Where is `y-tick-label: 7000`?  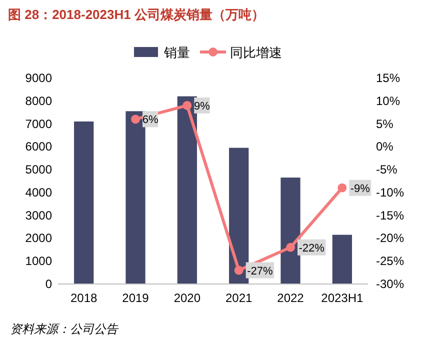
y-tick-label: 7000 is located at coordinates (38, 123).